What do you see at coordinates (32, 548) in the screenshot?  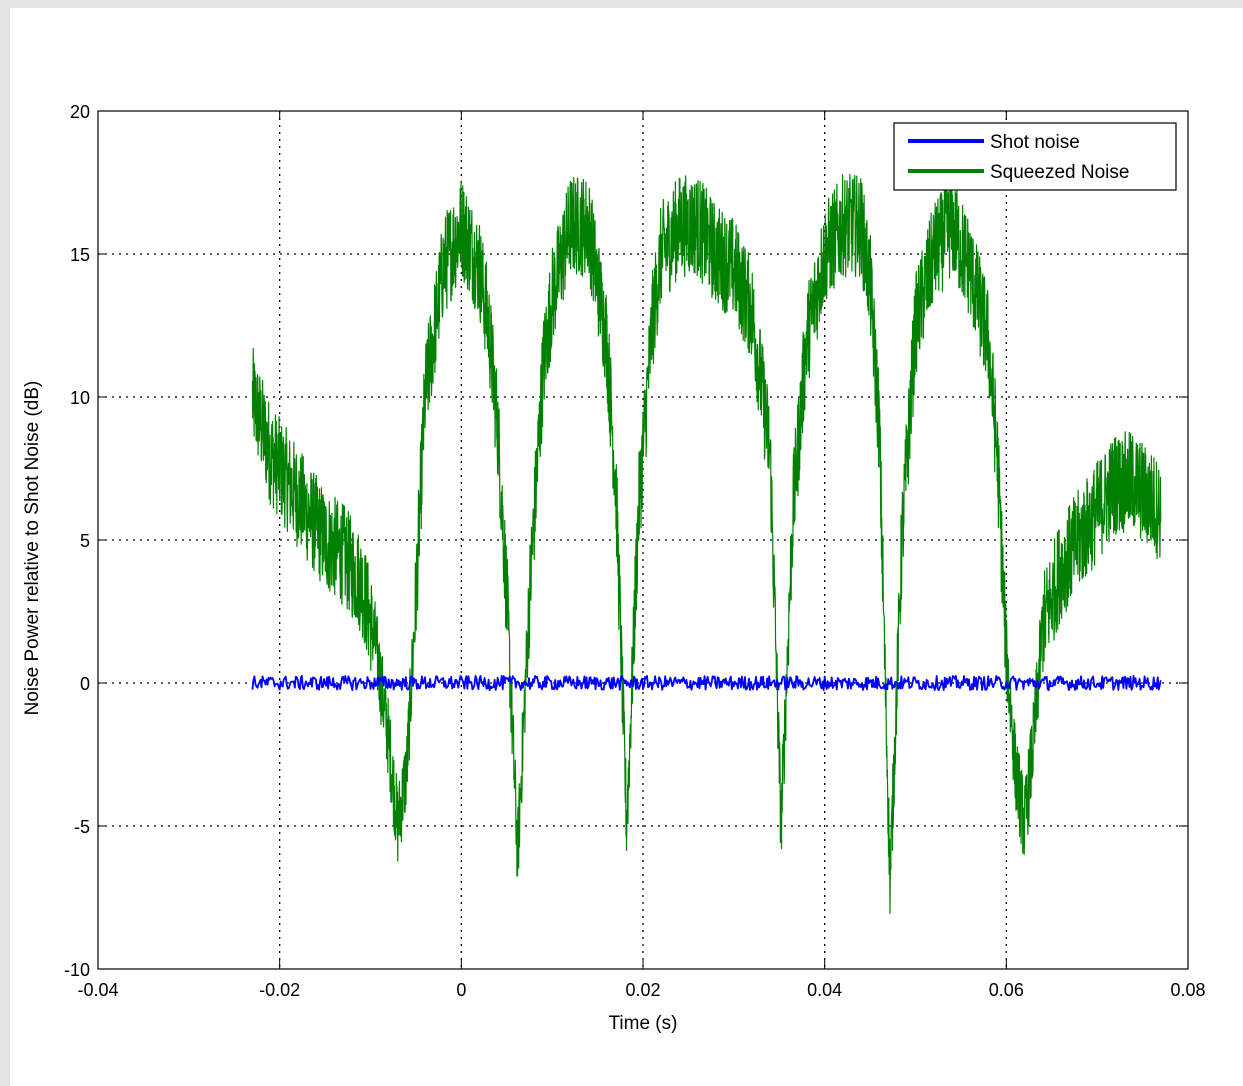 I see `y-axis-label: Noise Power relative to Shot Noise (dB)` at bounding box center [32, 548].